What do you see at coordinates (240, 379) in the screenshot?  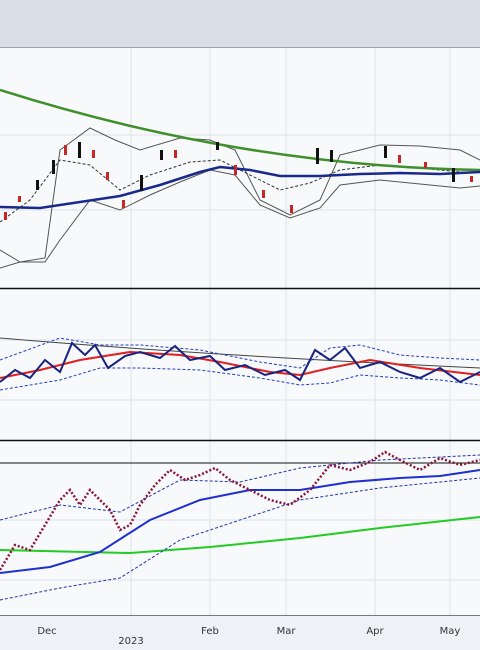 I see `oscillator-lower-band` at bounding box center [240, 379].